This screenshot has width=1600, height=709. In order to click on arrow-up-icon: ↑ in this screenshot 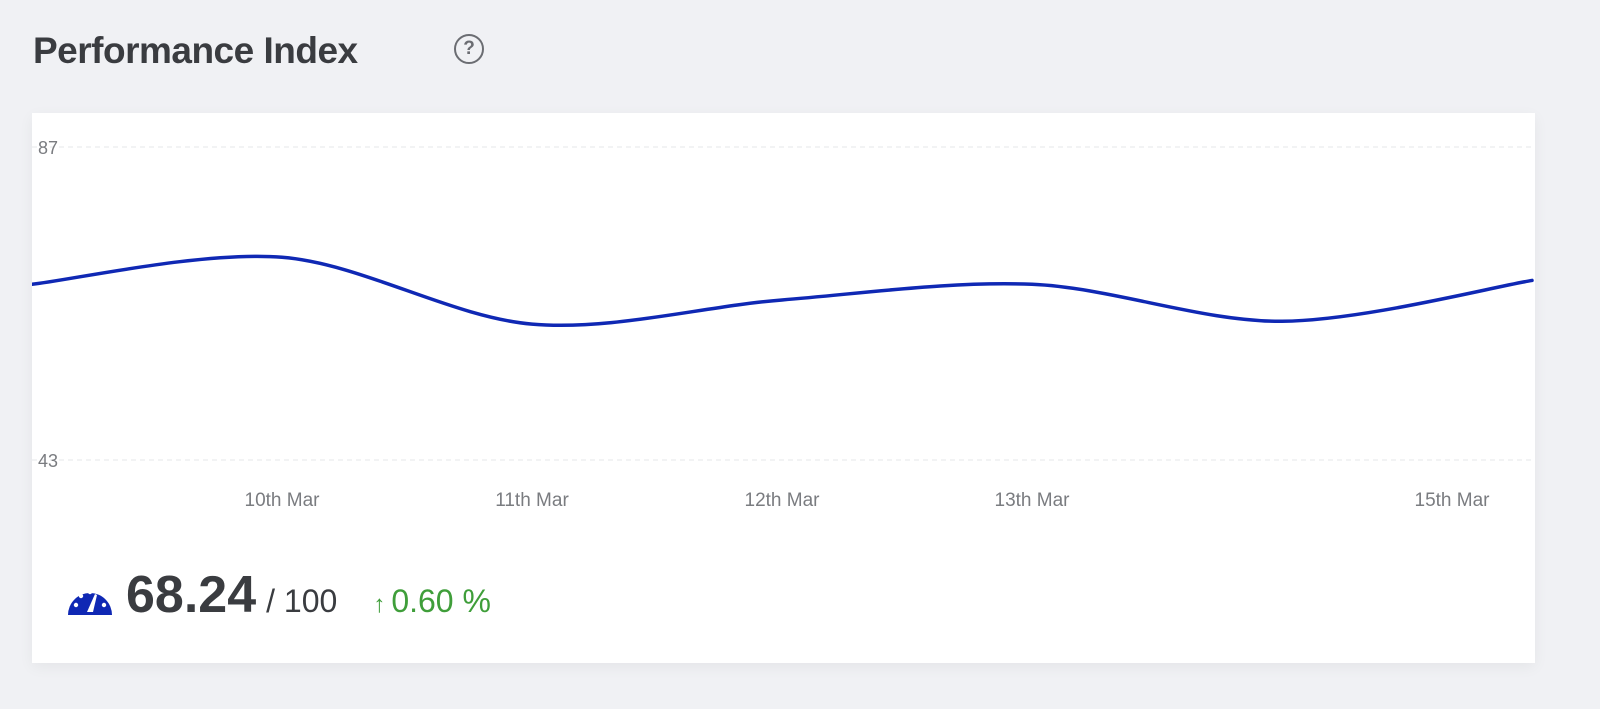, I will do `click(379, 604)`.